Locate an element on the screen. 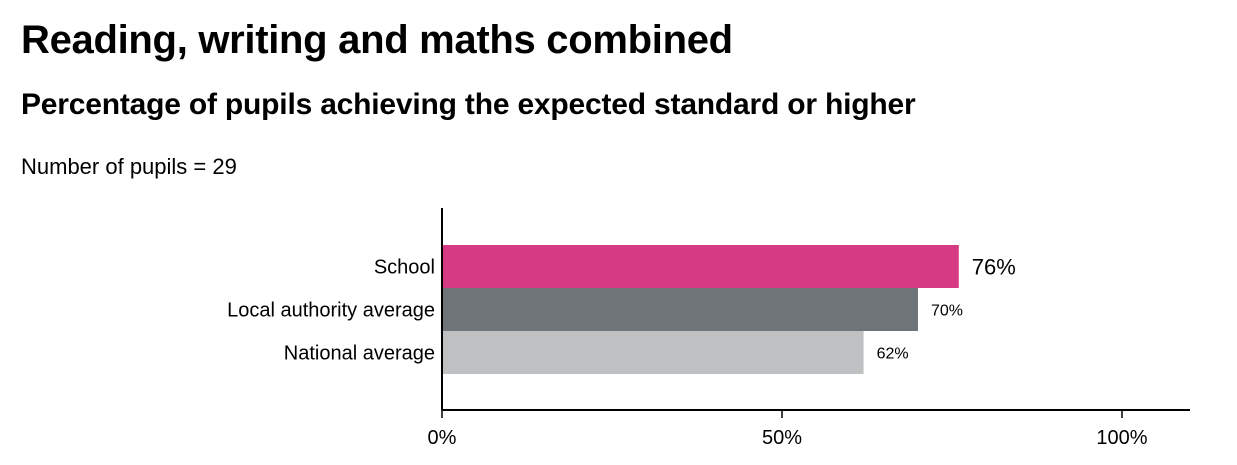 This screenshot has width=1237, height=465. pupil-count: Number of pupils = 29 is located at coordinates (129, 166).